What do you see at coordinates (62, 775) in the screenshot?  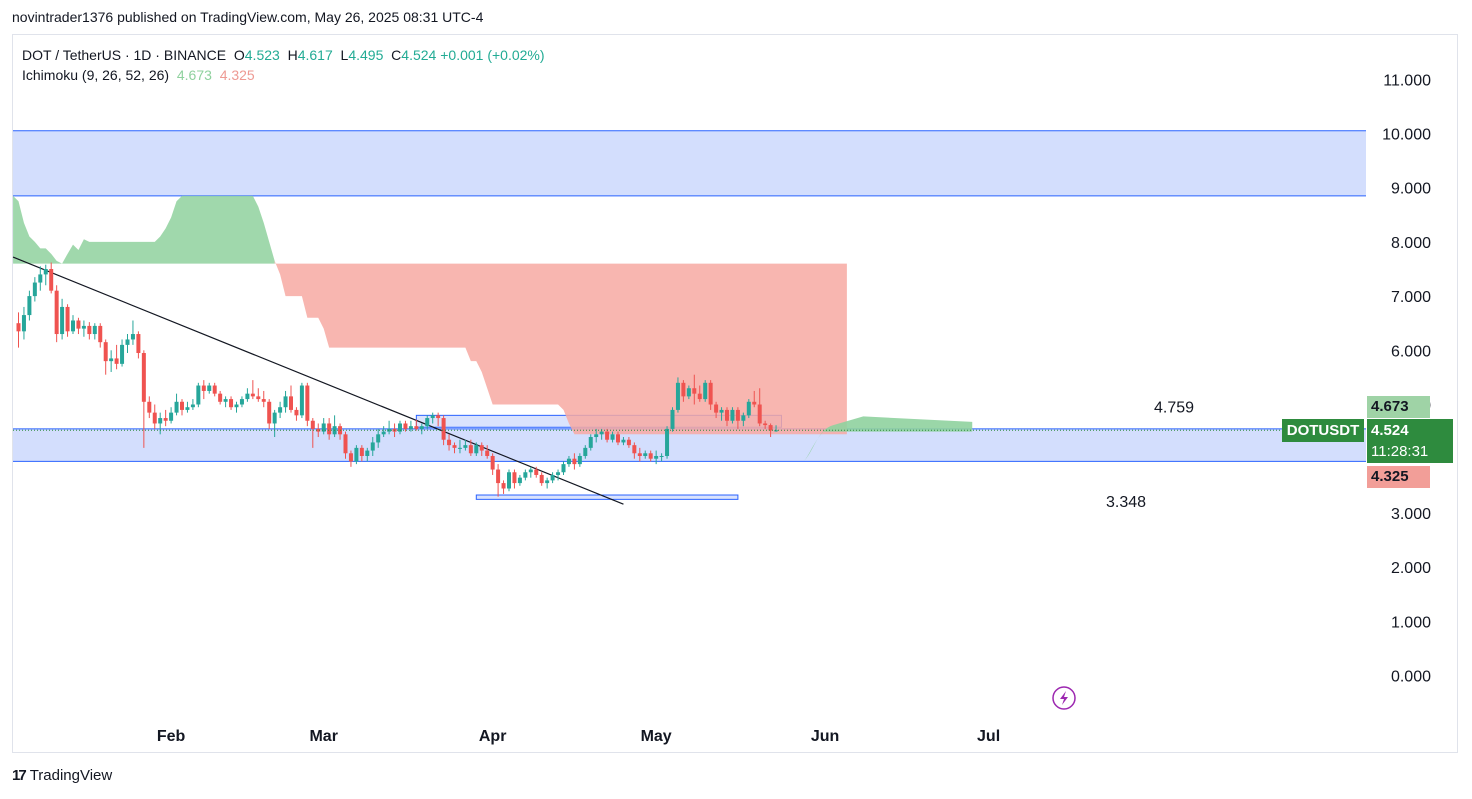 I see `tradingview-logo: 17 TradingView` at bounding box center [62, 775].